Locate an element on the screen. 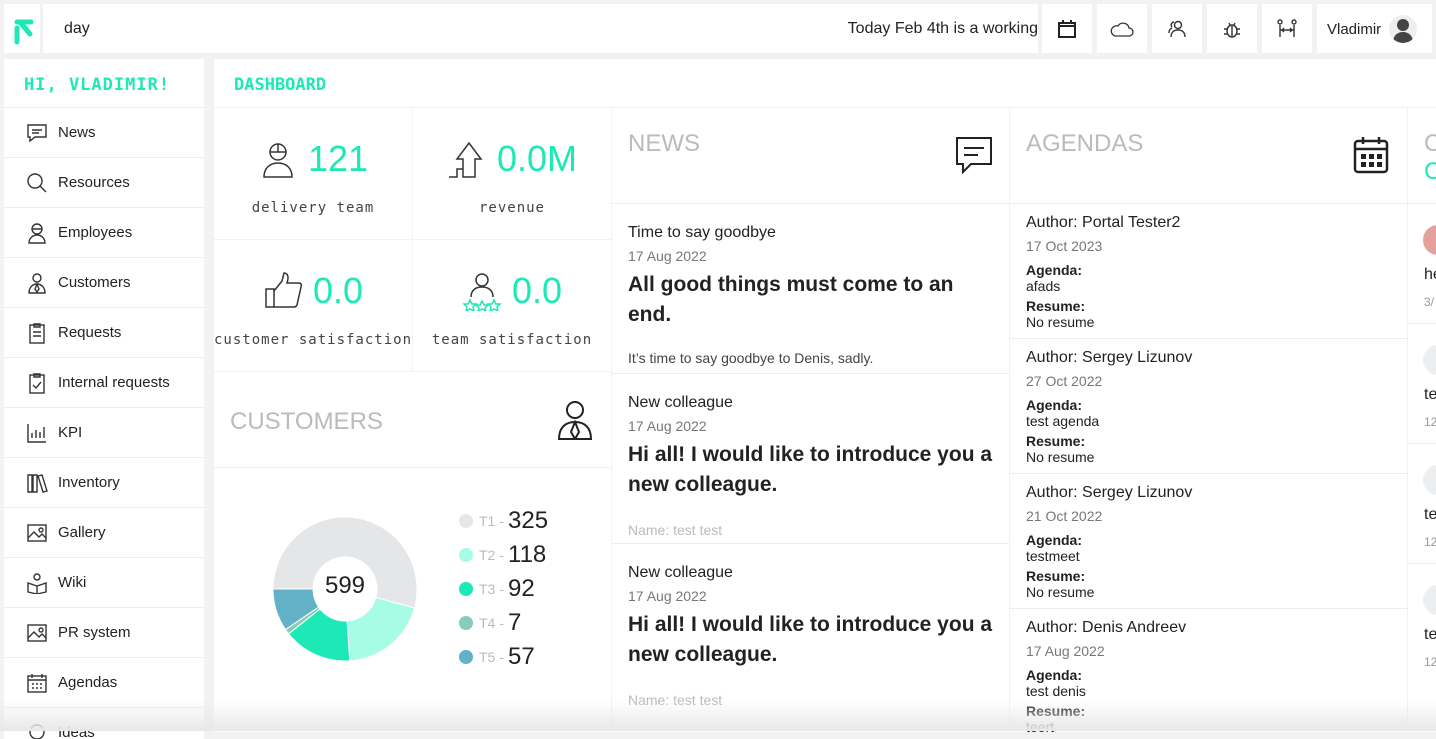  legend-value: 92 is located at coordinates (521, 589).